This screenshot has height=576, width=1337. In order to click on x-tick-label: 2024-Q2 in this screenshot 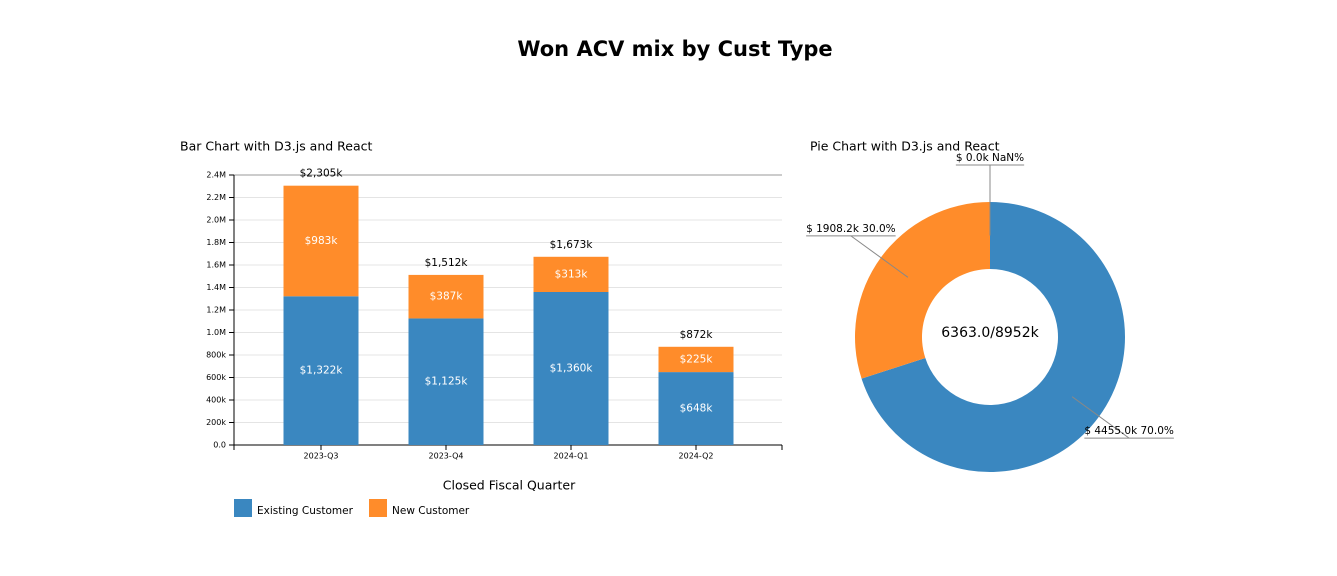, I will do `click(696, 456)`.